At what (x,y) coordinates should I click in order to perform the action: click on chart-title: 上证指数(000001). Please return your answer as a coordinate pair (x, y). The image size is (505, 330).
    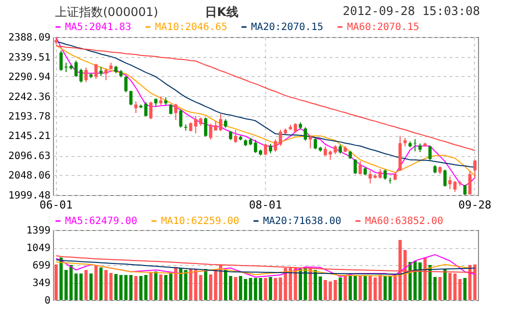
    Looking at the image, I should click on (106, 12).